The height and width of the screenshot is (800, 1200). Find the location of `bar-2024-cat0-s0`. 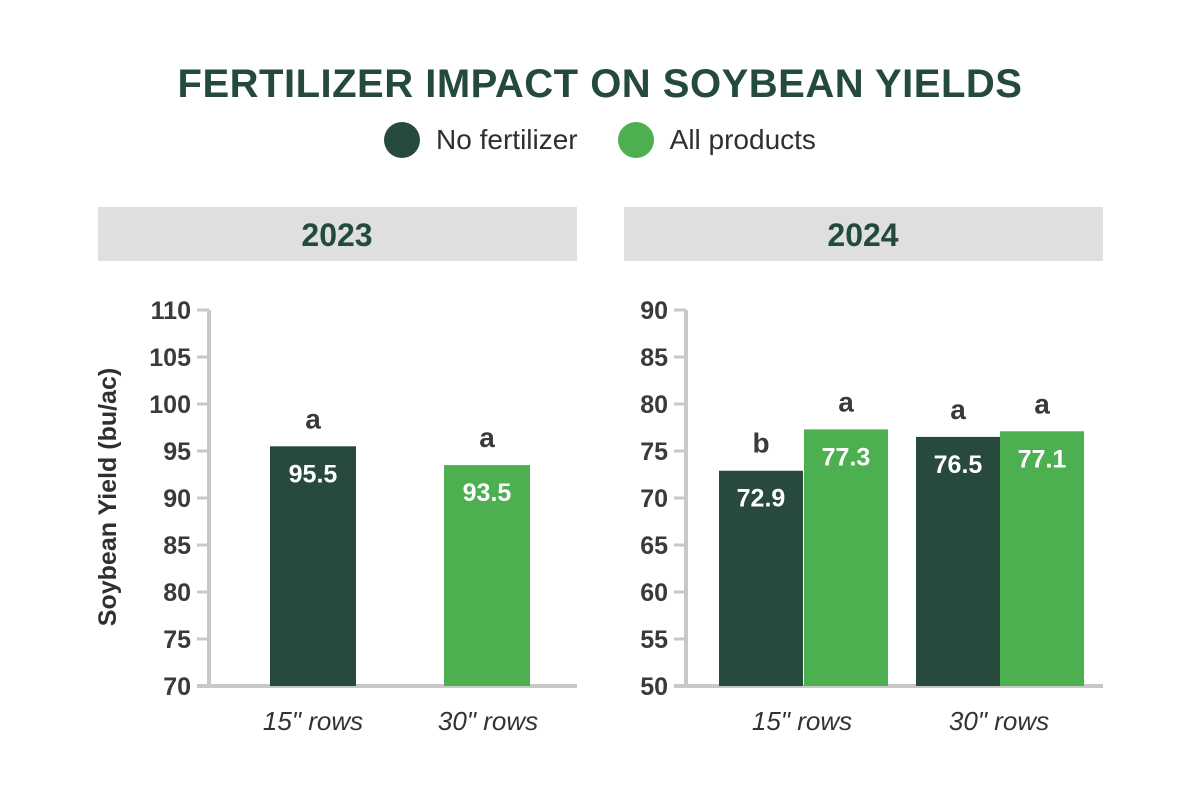

bar-2024-cat0-s0 is located at coordinates (761, 578).